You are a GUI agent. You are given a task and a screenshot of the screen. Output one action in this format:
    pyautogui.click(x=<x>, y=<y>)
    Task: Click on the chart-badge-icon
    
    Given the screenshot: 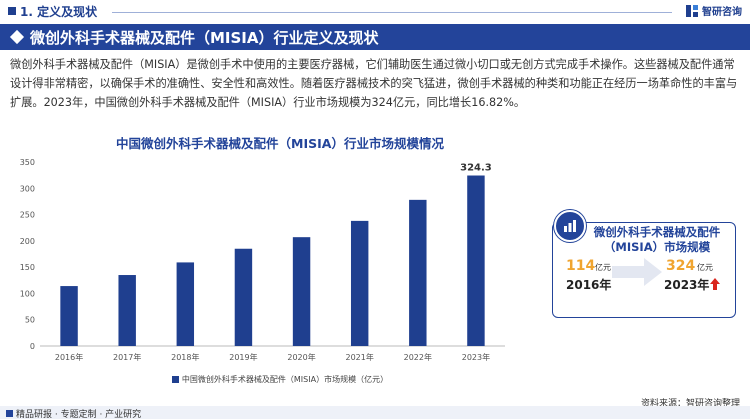 What is the action you would take?
    pyautogui.click(x=570, y=226)
    